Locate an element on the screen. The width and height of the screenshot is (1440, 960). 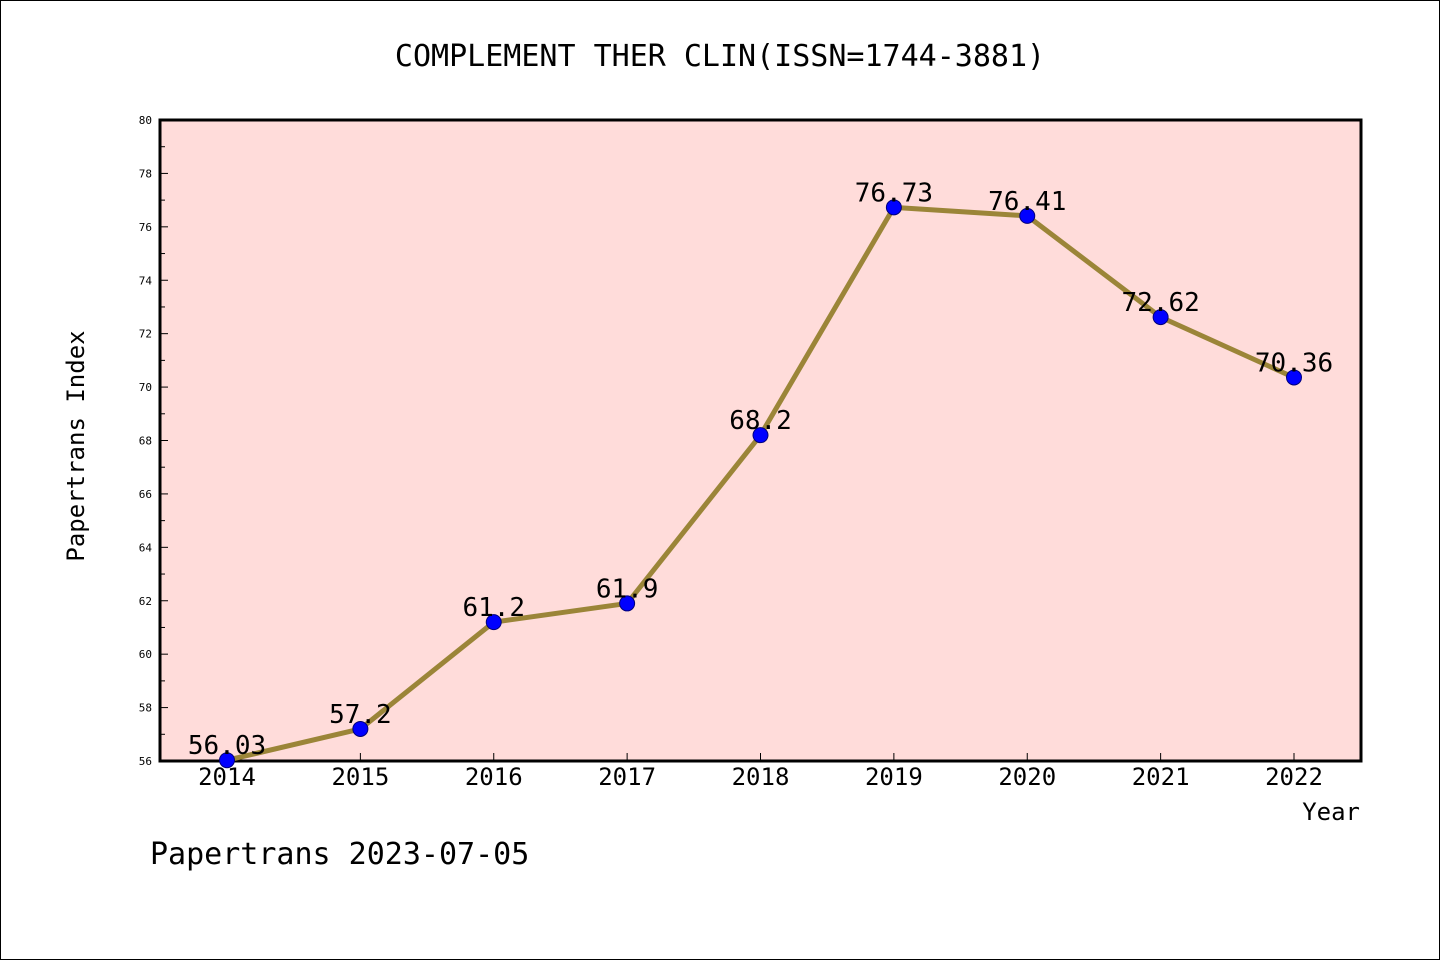
x-tick-label: 2017 is located at coordinates (627, 777).